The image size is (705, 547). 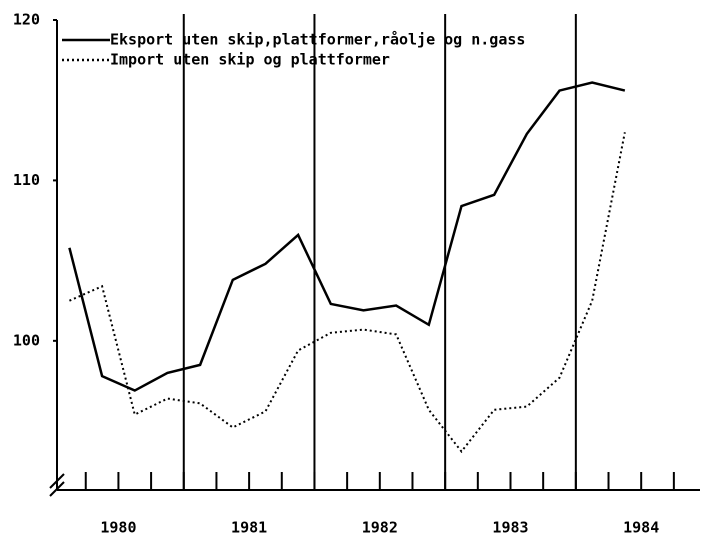 What do you see at coordinates (510, 528) in the screenshot?
I see `x-tick-label: 1983` at bounding box center [510, 528].